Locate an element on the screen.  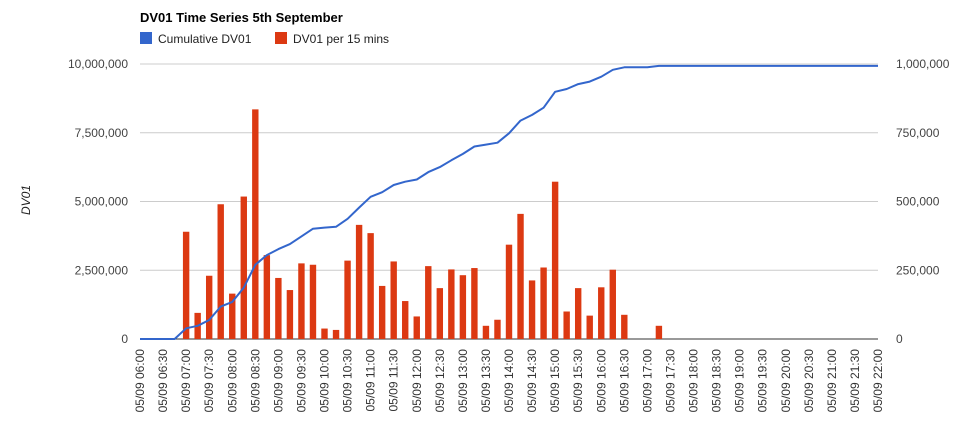
y2-tick-label: 500,000 is located at coordinates (918, 202).